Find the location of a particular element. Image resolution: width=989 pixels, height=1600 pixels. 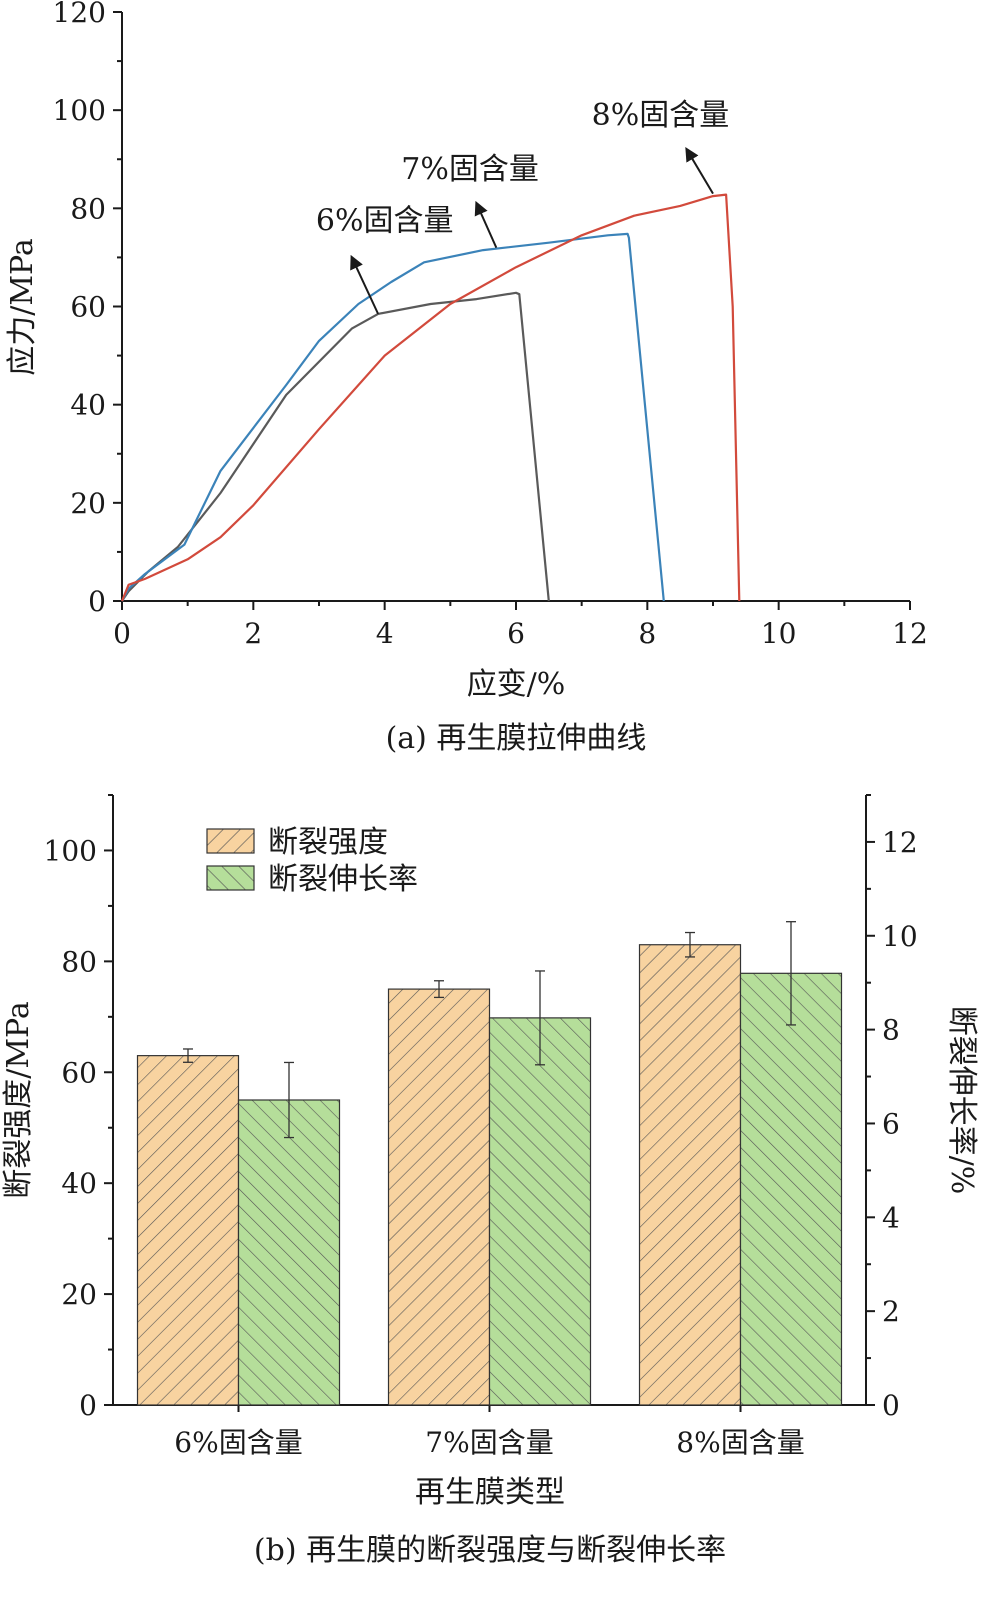

tensile-curve-7pct is located at coordinates (393, 417).